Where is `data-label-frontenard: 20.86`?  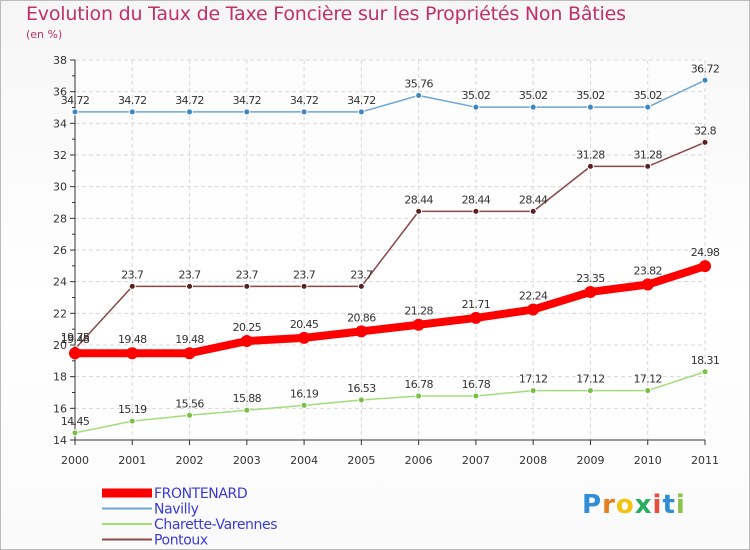
data-label-frontenard: 20.86 is located at coordinates (361, 317).